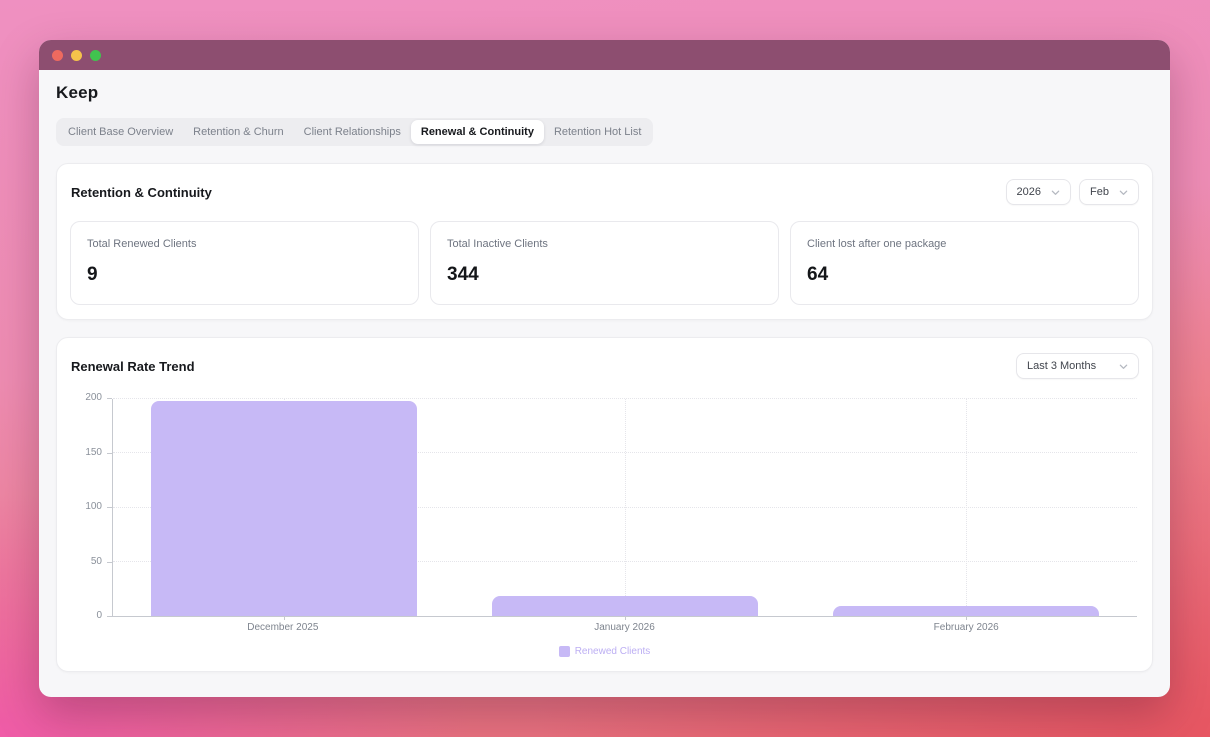  I want to click on stat-label: Total Renewed Clients, so click(142, 244).